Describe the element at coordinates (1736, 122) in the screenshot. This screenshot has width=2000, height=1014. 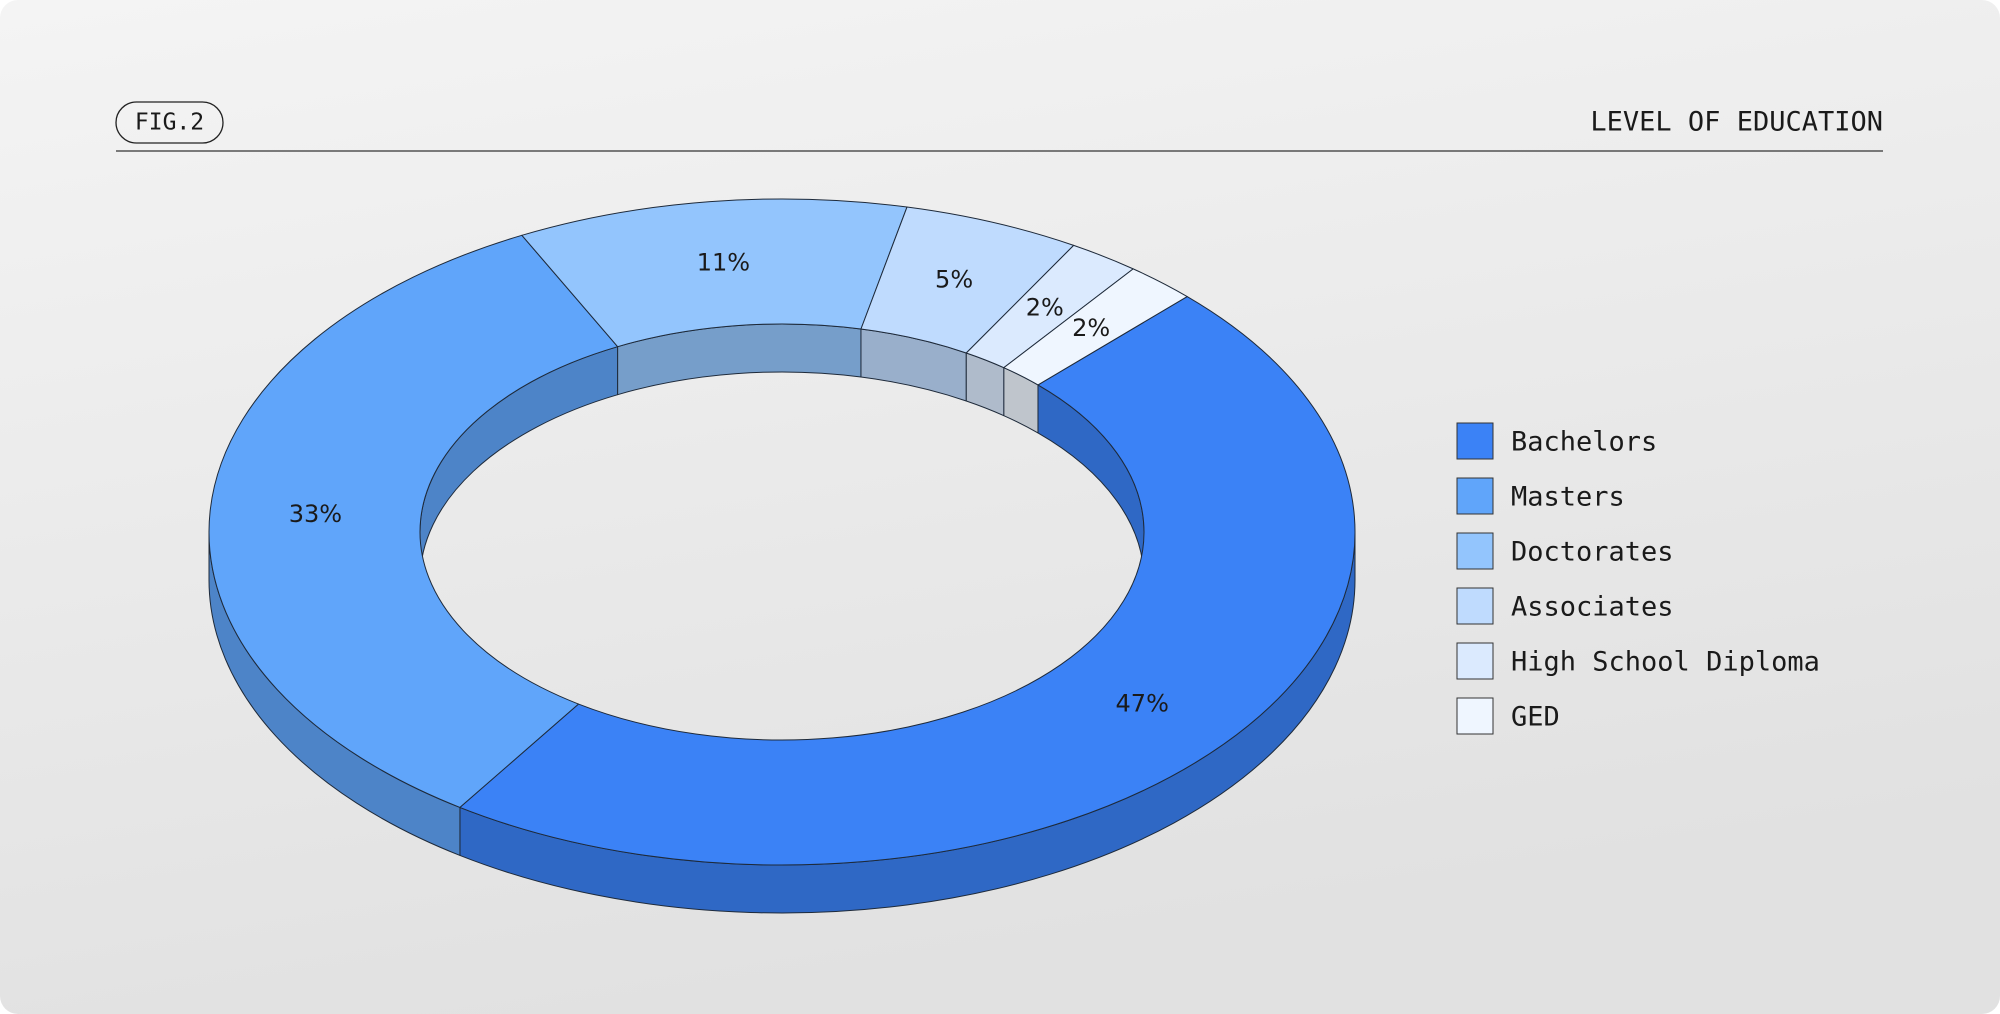
I see `chart-title: LEVEL OF EDUCATION` at that location.